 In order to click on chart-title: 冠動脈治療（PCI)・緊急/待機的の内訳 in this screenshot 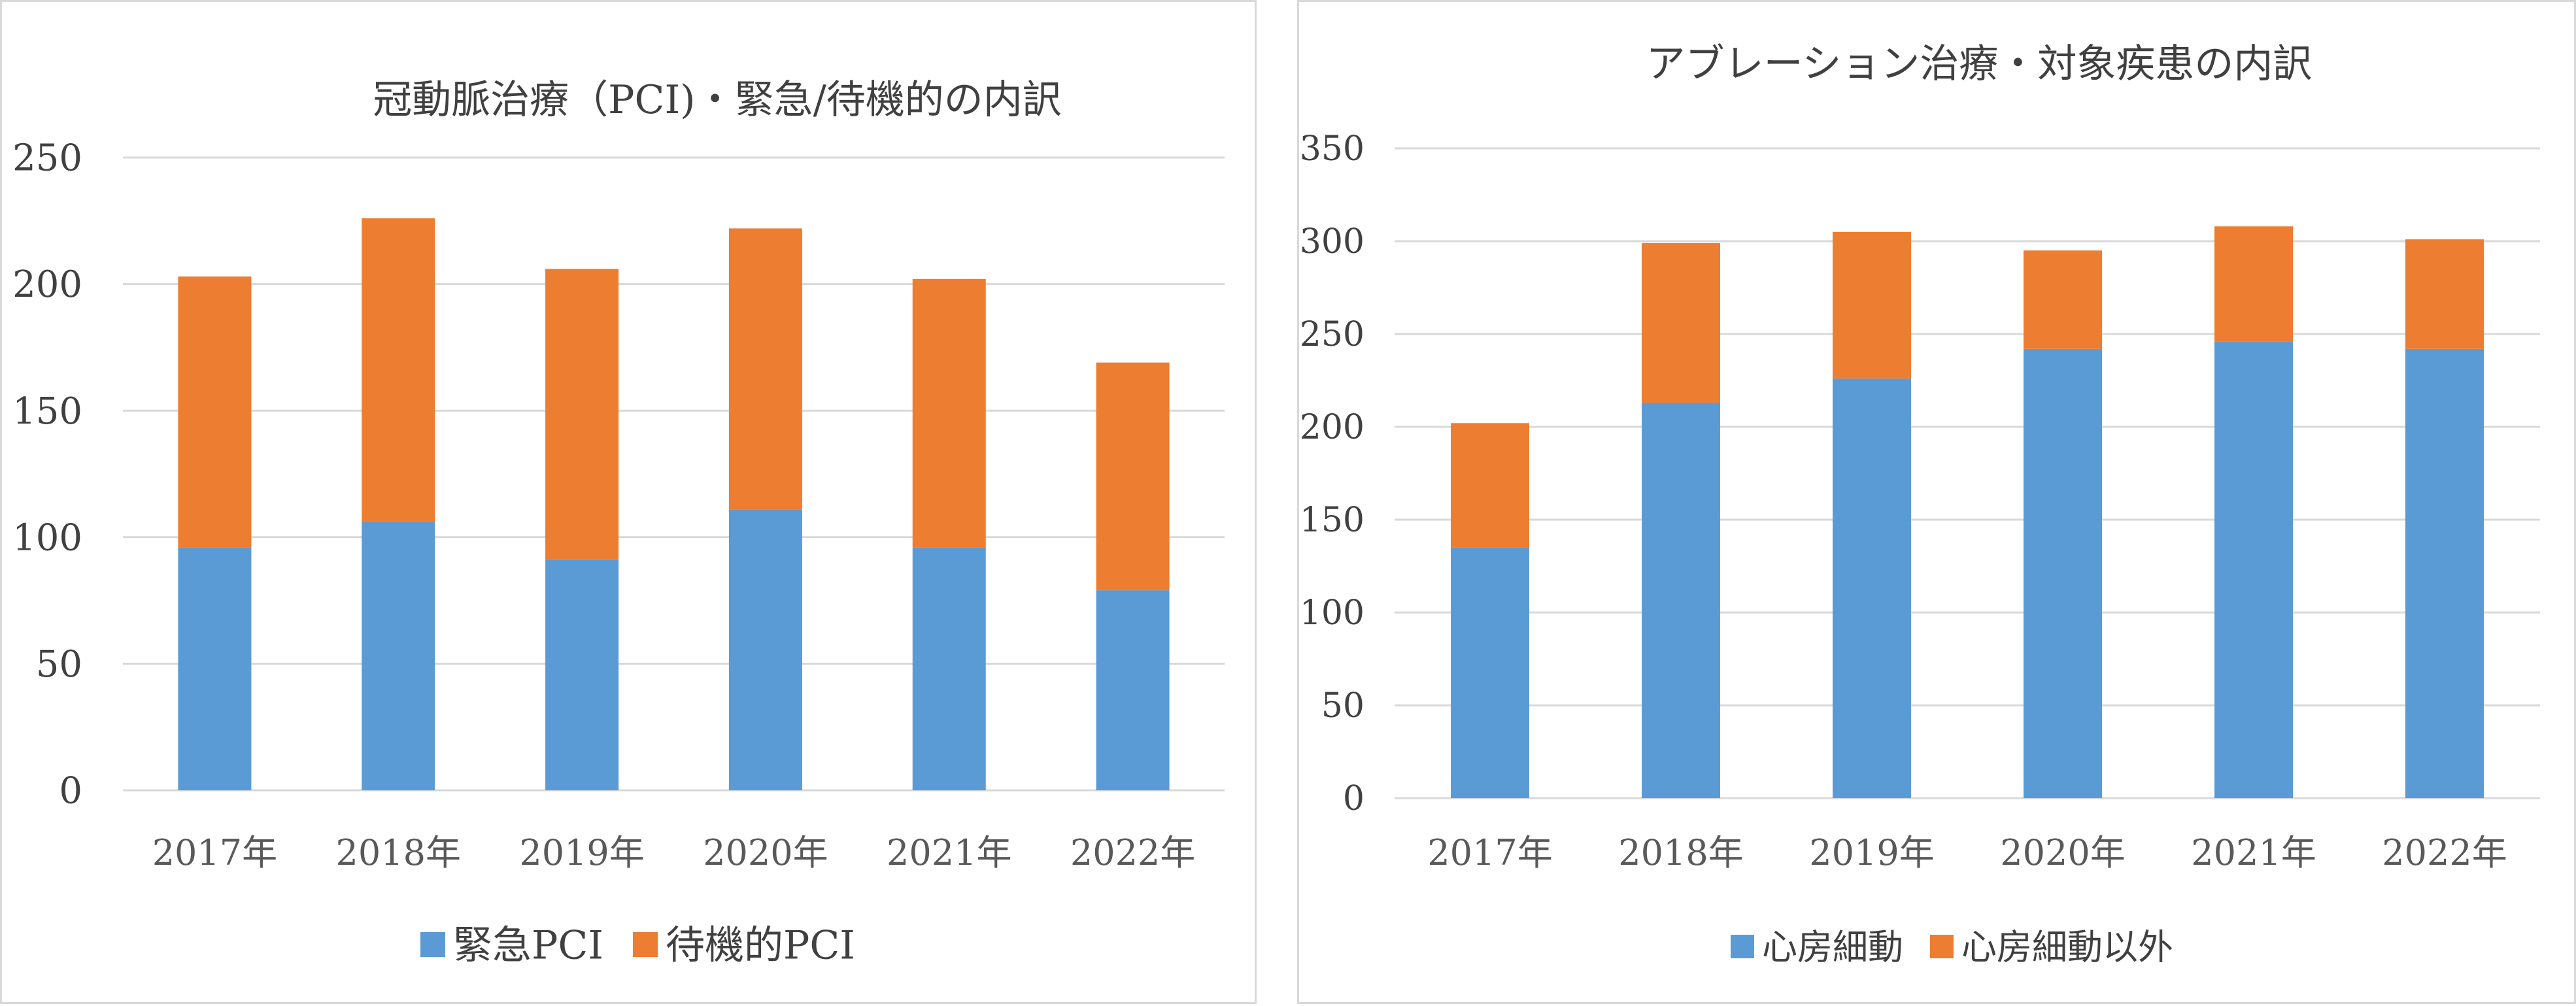, I will do `click(717, 100)`.